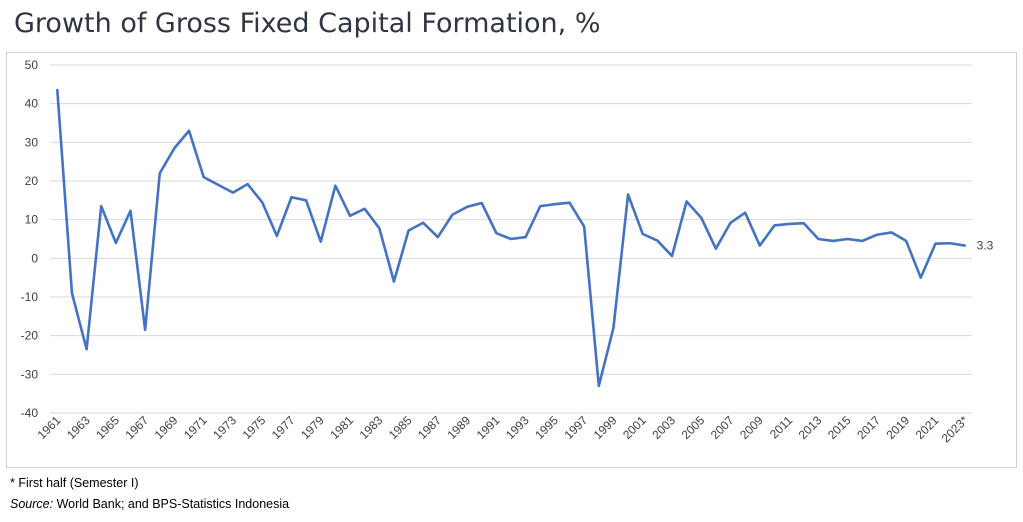  I want to click on x-tick-label: 1987, so click(429, 427).